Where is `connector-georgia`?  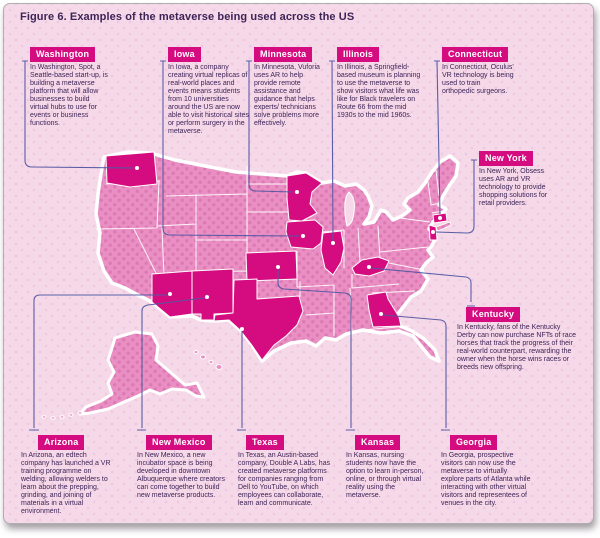
connector-georgia is located at coordinates (416, 372).